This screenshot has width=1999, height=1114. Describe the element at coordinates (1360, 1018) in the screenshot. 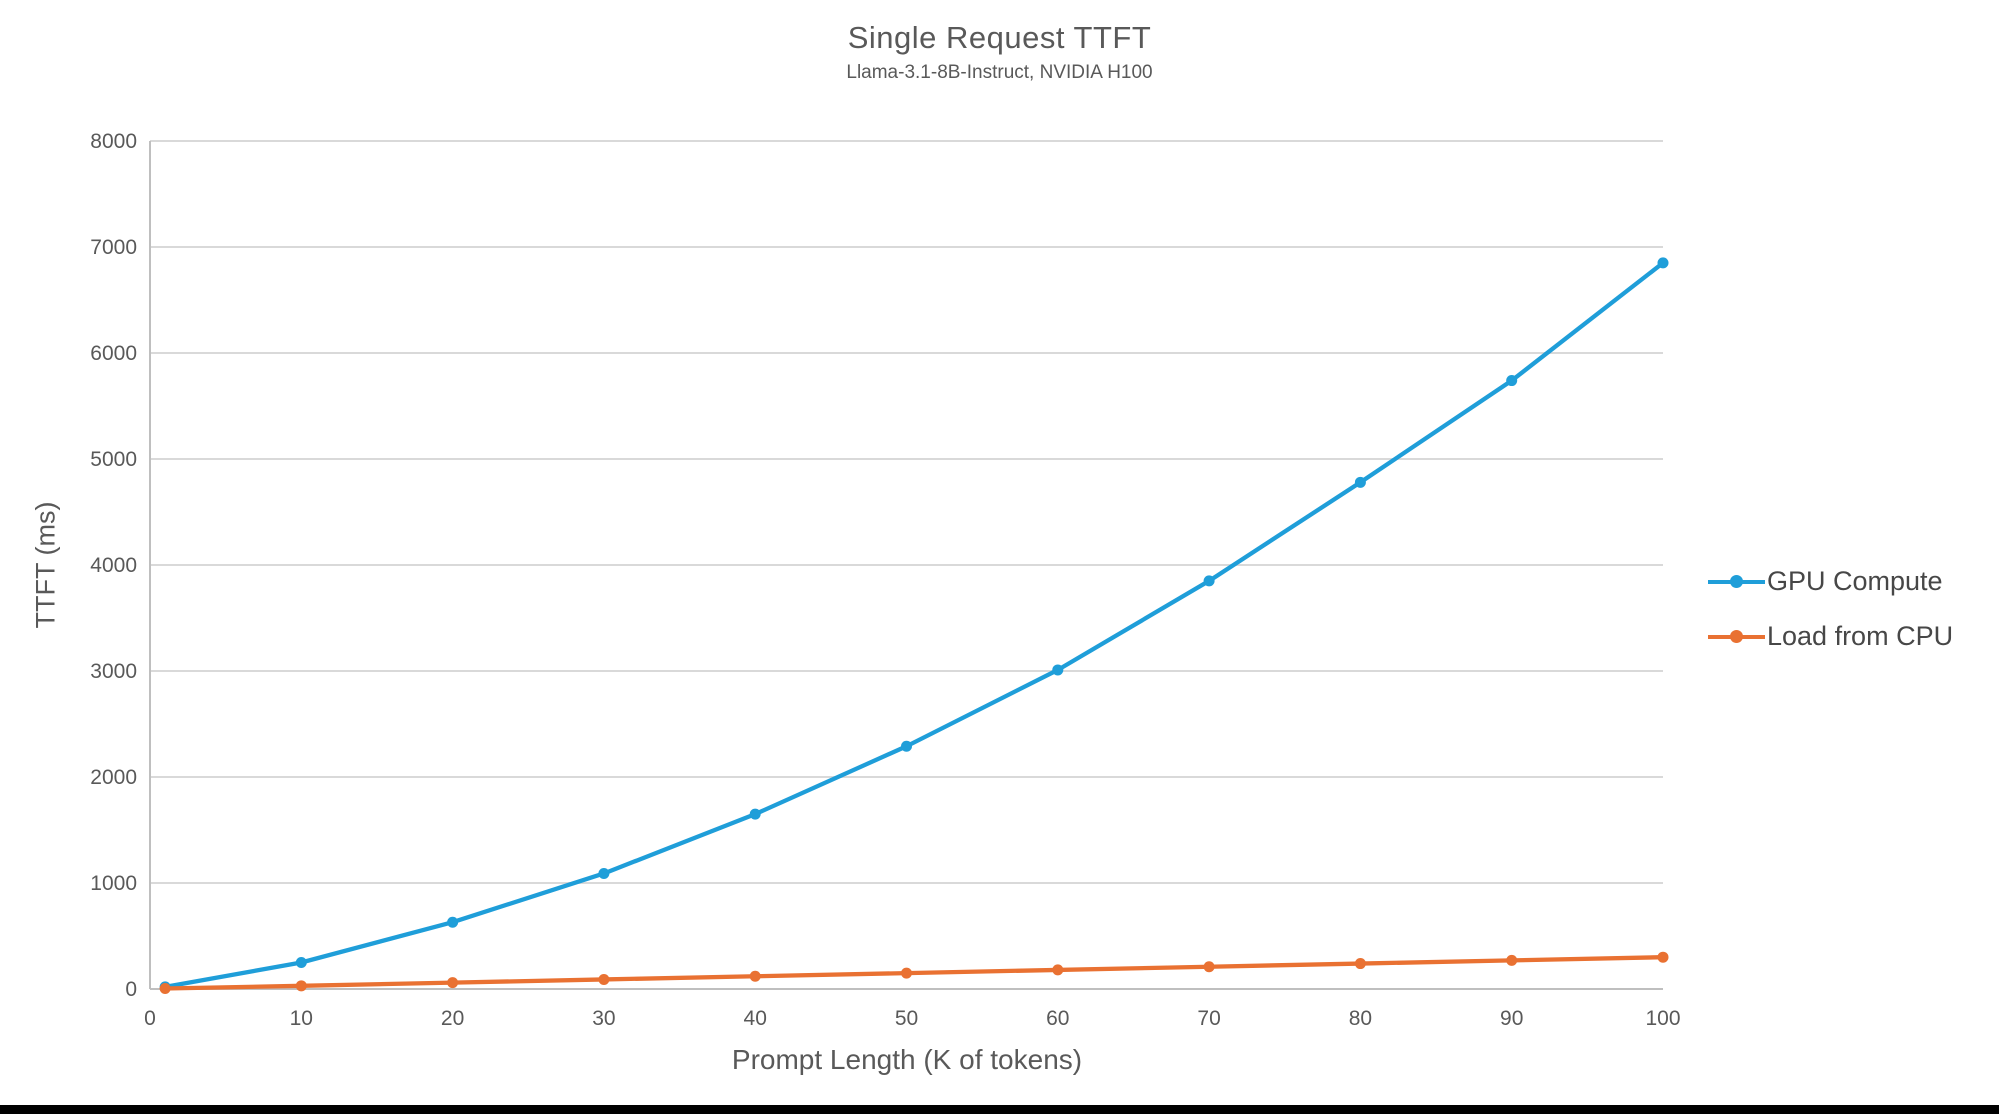

I see `x-tick-label: 80` at that location.